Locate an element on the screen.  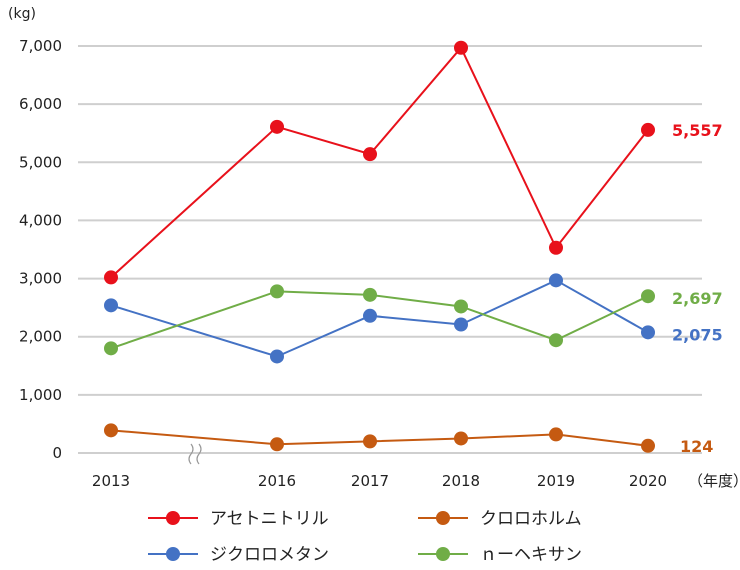
legend-label: ジクロロメタン is located at coordinates (269, 555).